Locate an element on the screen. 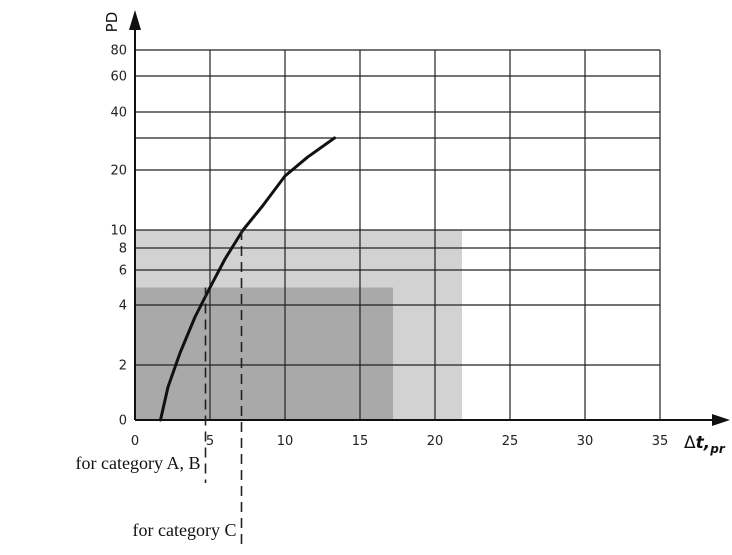  y-tick-label-6: 6 is located at coordinates (123, 271).